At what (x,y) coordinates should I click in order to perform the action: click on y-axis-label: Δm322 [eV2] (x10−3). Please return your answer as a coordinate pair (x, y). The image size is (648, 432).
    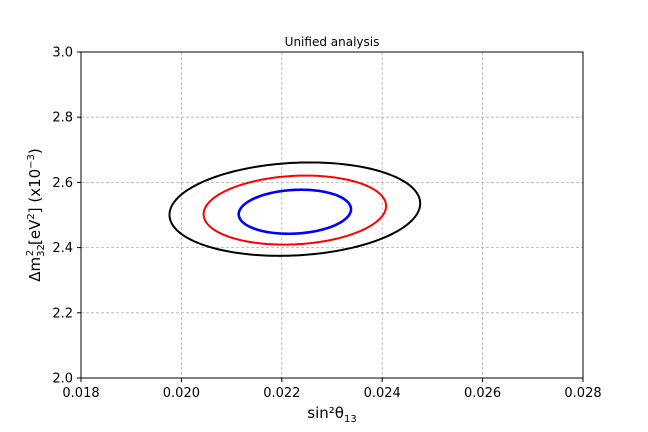
    Looking at the image, I should click on (36, 215).